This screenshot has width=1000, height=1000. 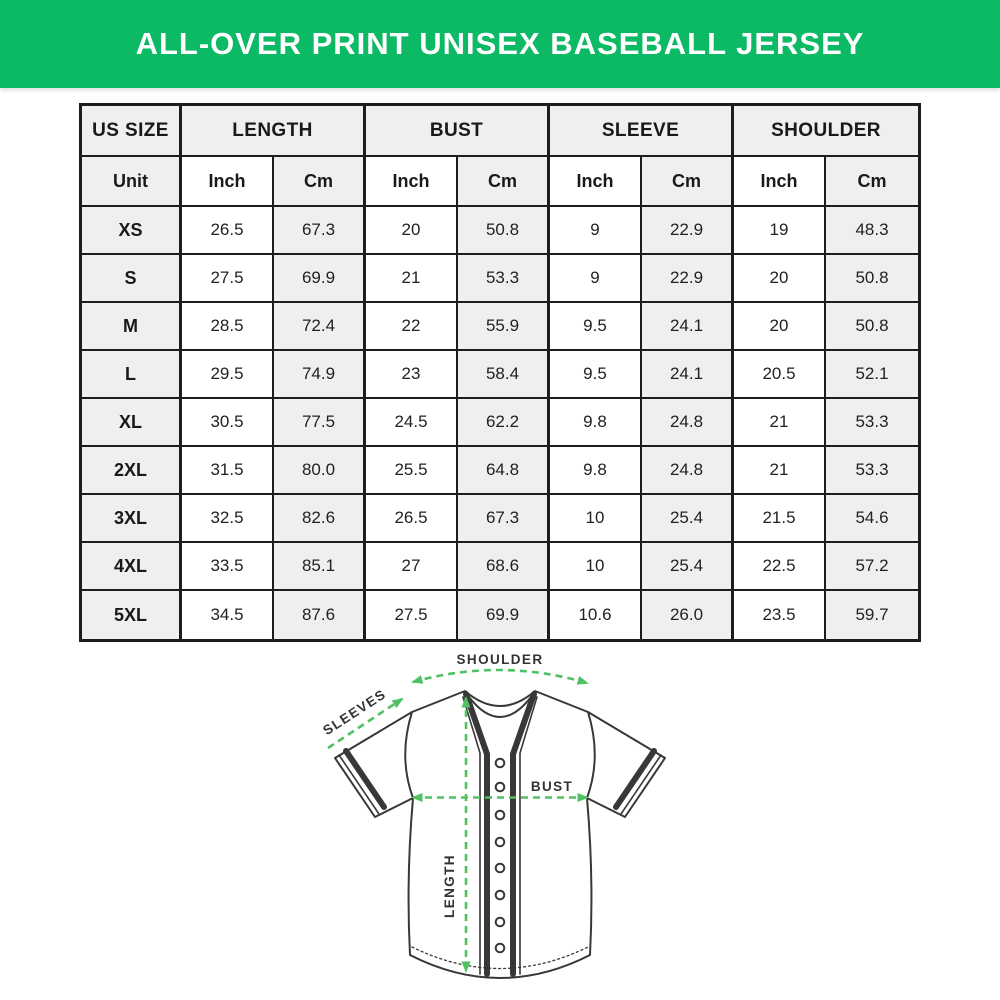 I want to click on measurement-value: 58.4, so click(x=504, y=375).